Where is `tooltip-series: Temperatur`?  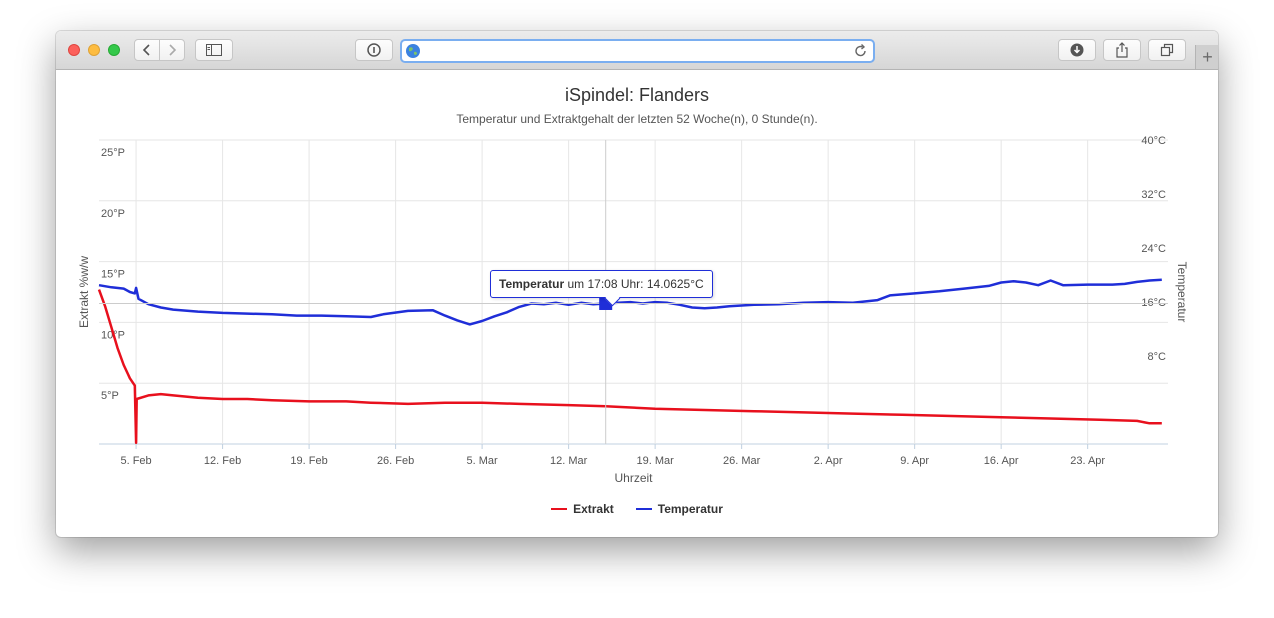
tooltip-series: Temperatur is located at coordinates (532, 284).